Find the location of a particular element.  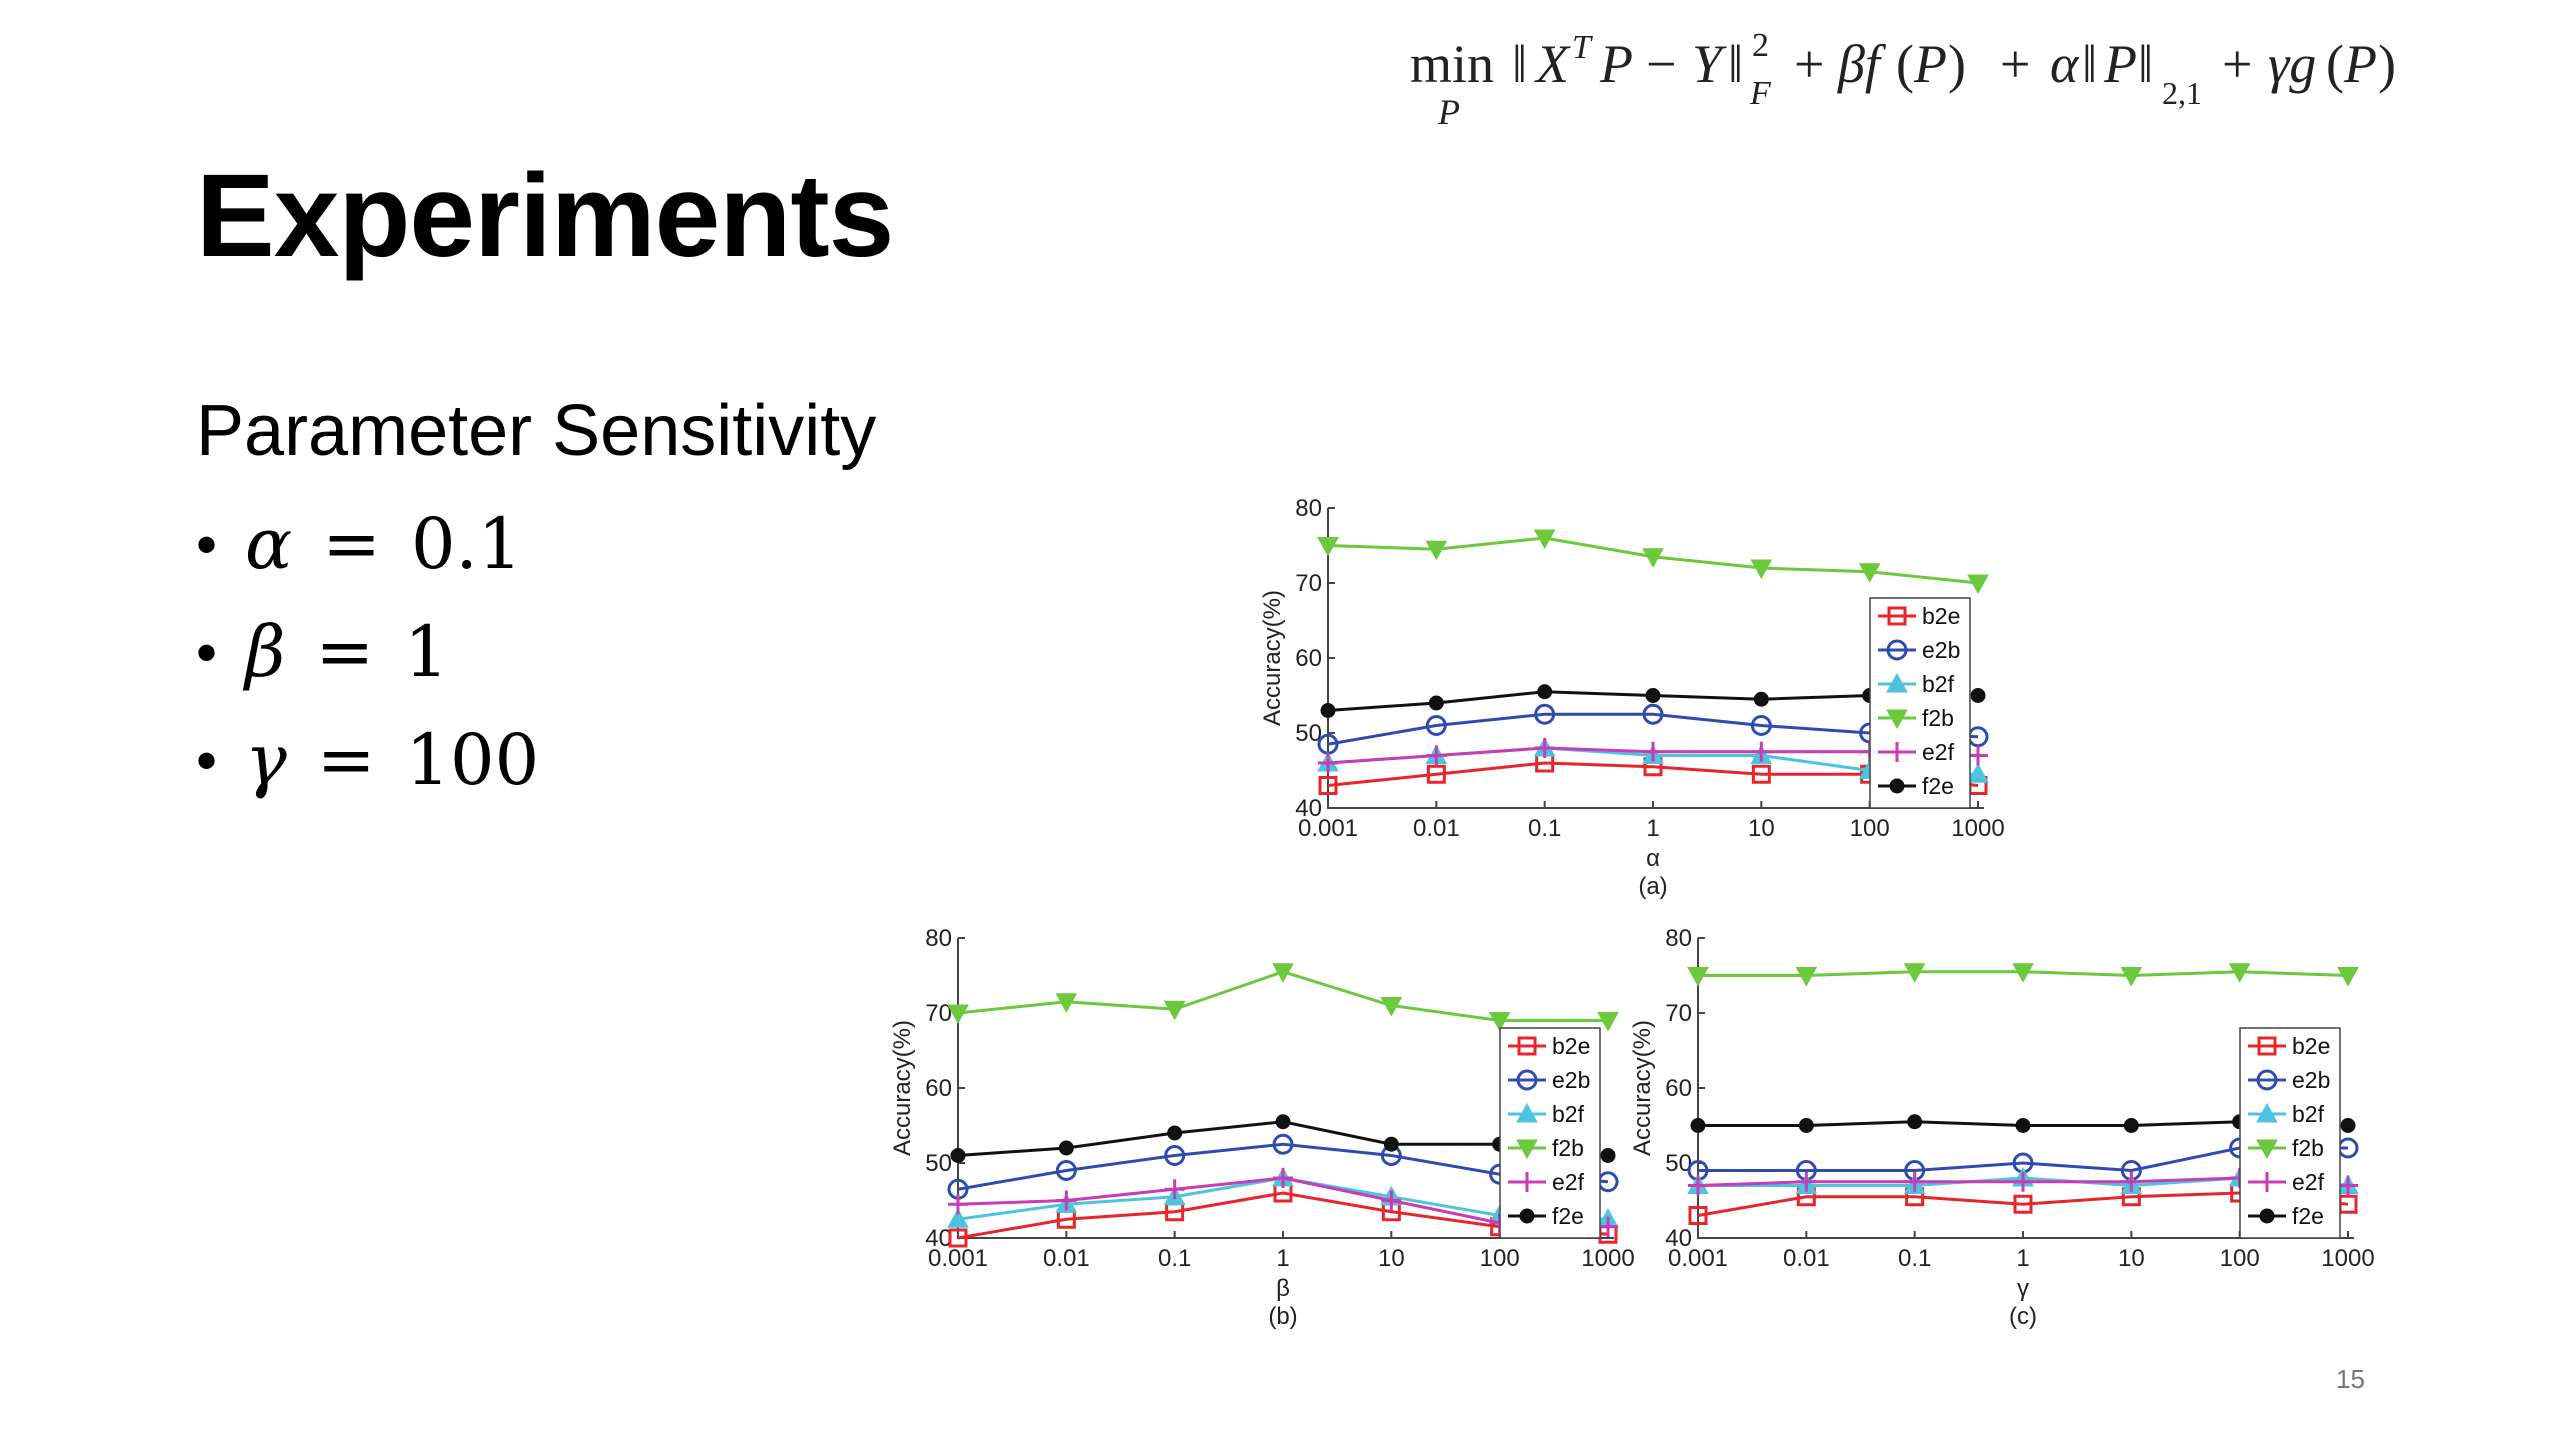

y-tick-label: 80 is located at coordinates (1678, 938).